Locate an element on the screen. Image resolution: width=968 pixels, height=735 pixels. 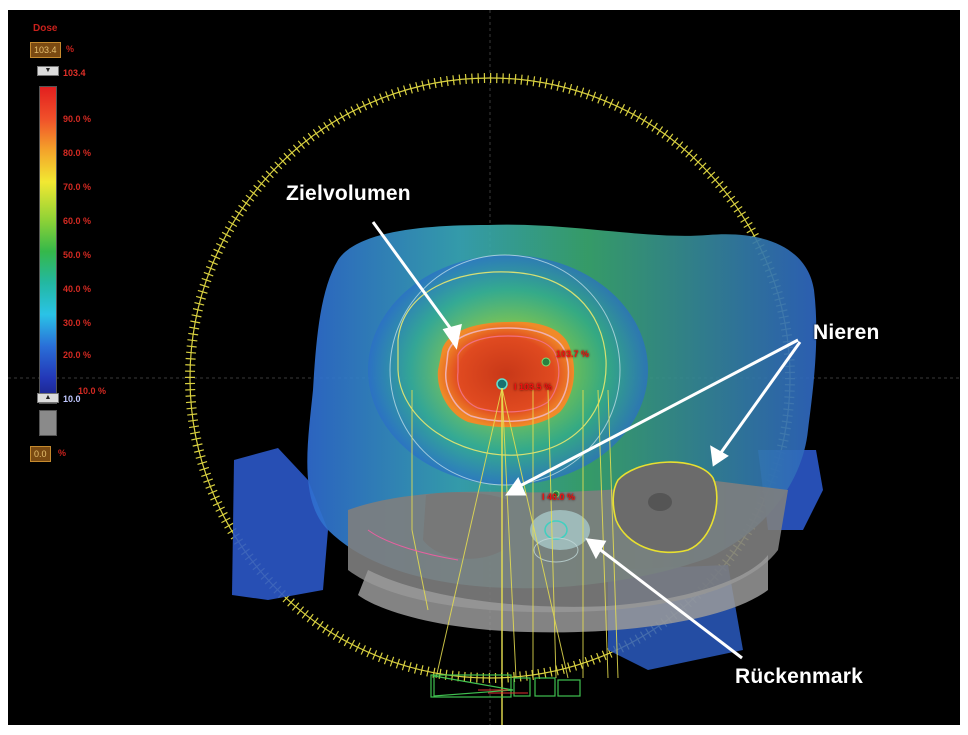
isodose-contour-yellow is located at coordinates (502, 363).